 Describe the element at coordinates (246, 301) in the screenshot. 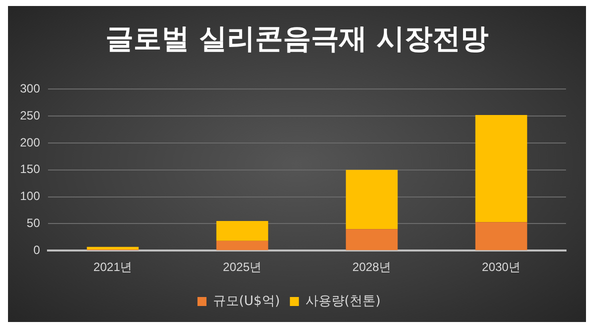

I see `legend-label: 규모(U$억)` at that location.